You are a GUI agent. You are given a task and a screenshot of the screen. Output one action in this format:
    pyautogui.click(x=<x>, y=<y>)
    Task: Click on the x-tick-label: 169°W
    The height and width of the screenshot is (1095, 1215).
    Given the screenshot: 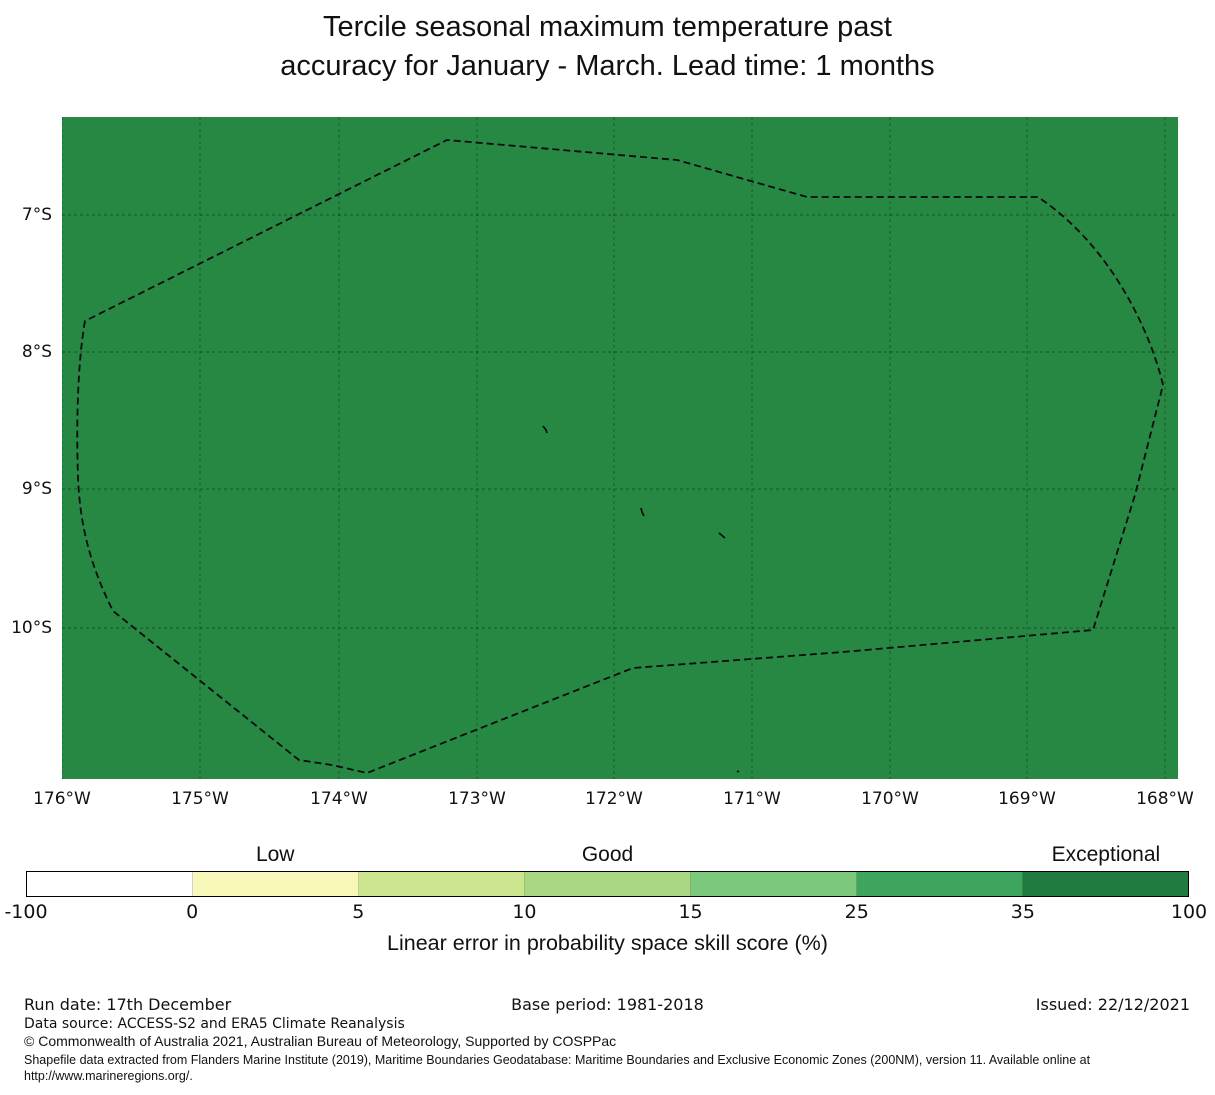 What is the action you would take?
    pyautogui.click(x=1027, y=799)
    